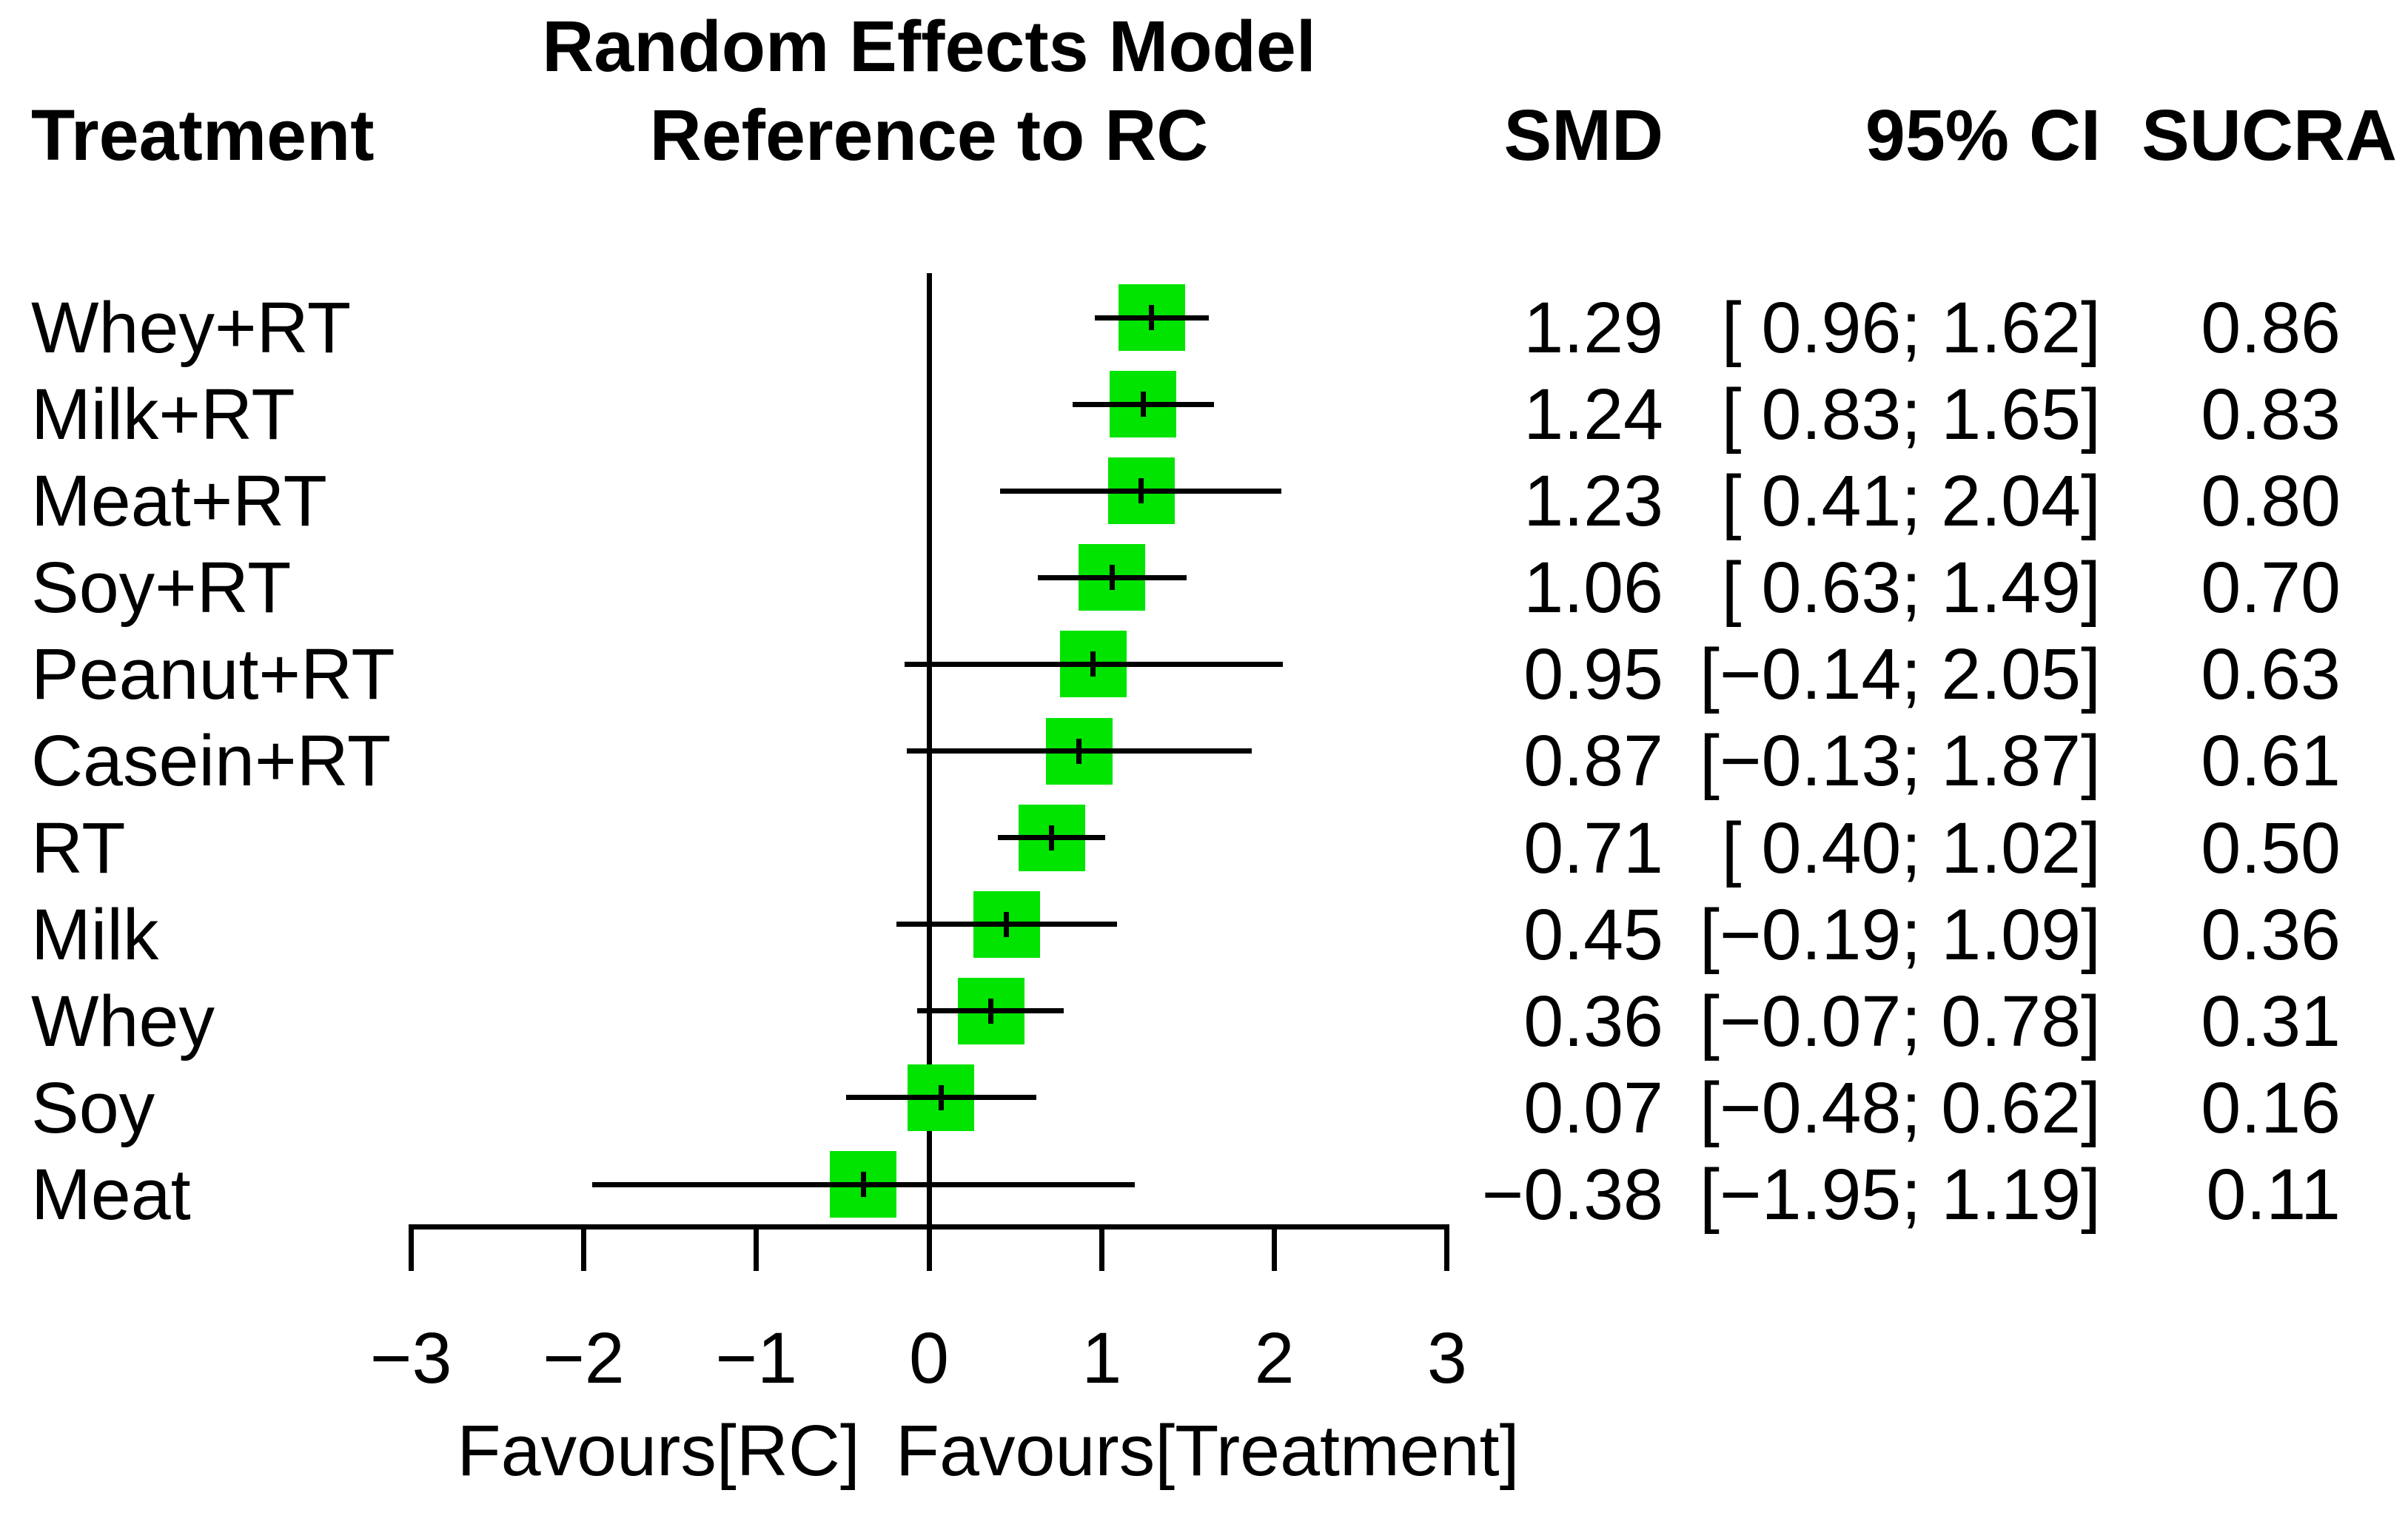  What do you see at coordinates (1593, 1107) in the screenshot?
I see `smd-value: 0.07` at bounding box center [1593, 1107].